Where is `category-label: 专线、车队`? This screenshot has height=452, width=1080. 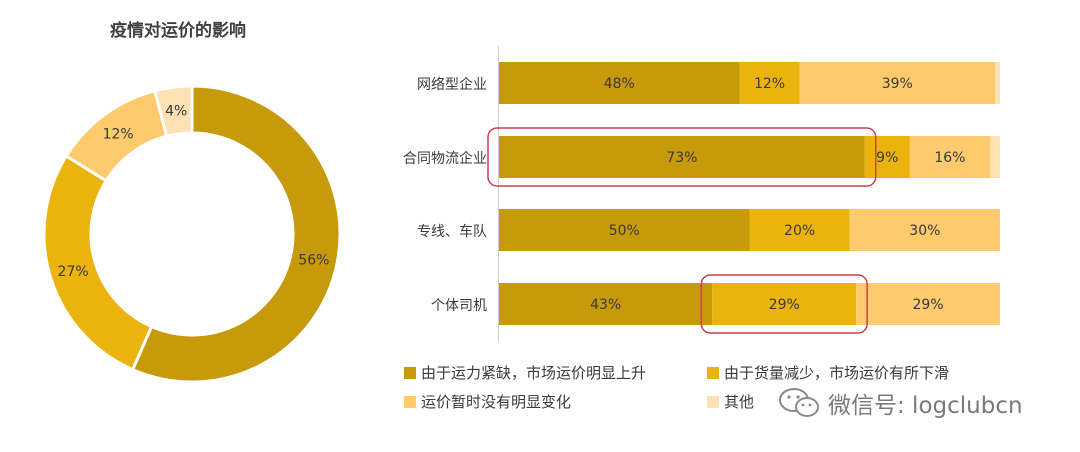
category-label: 专线、车队 is located at coordinates (452, 231).